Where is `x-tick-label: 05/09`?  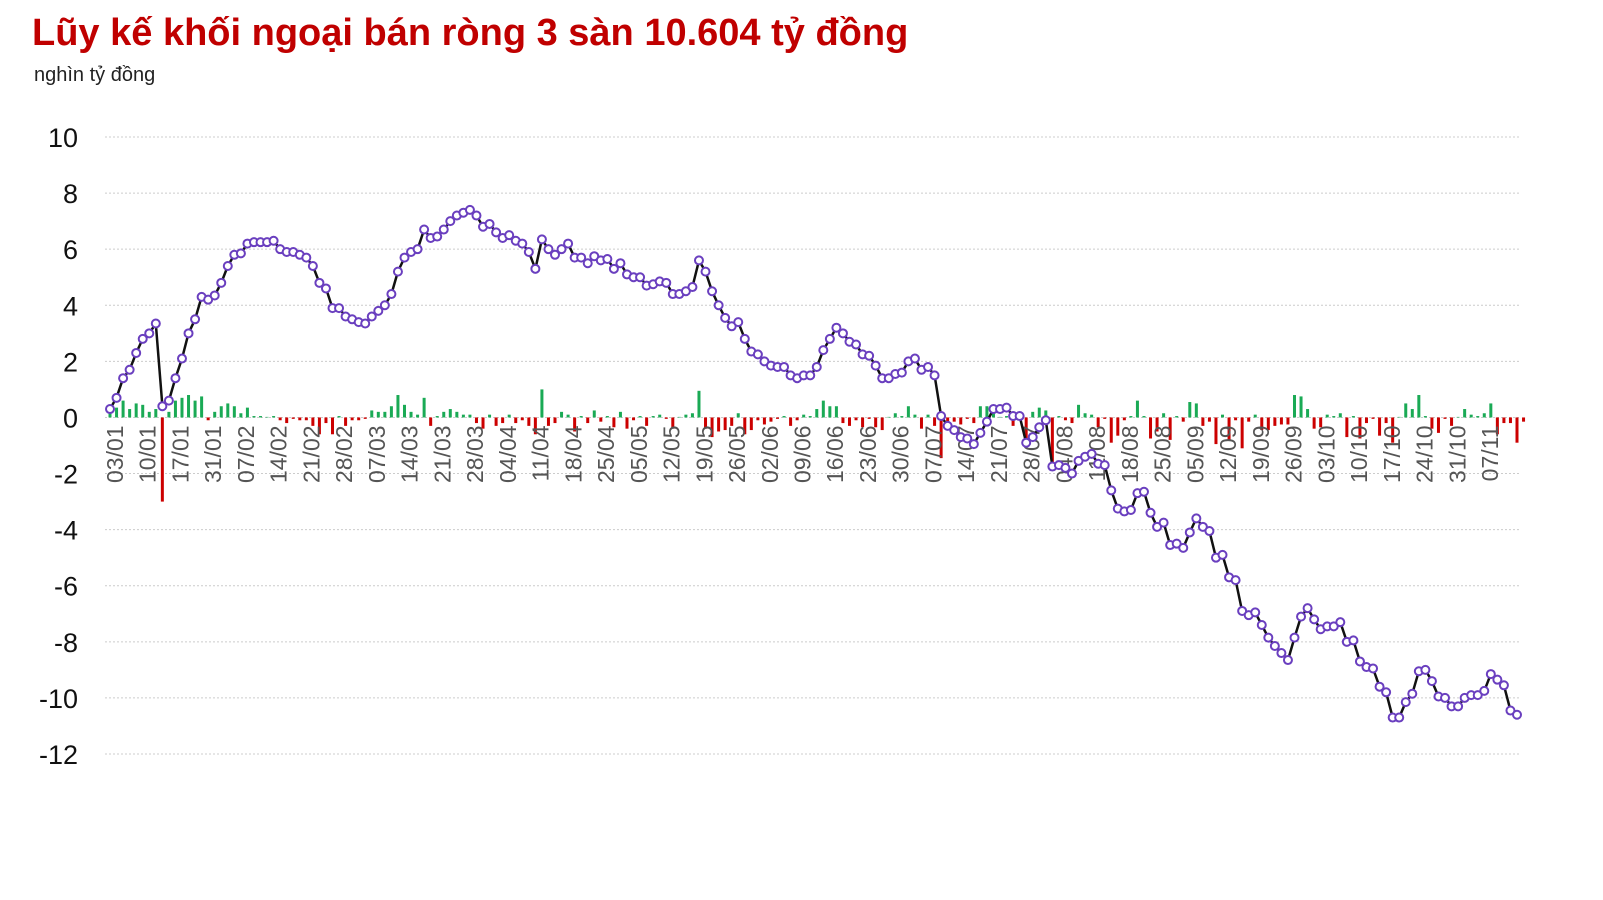
x-tick-label: 05/09 is located at coordinates (1195, 454).